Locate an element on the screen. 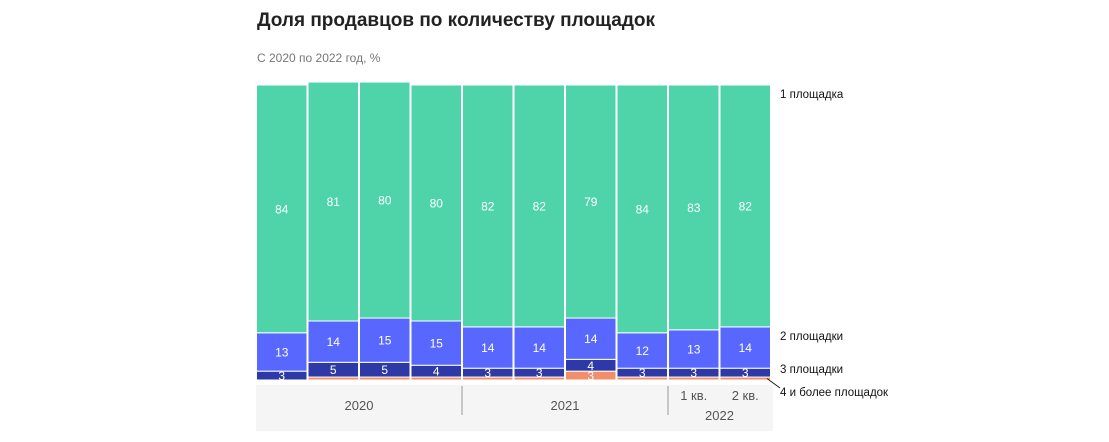 This screenshot has width=1109, height=442. legend-label: 1 площадка is located at coordinates (812, 95).